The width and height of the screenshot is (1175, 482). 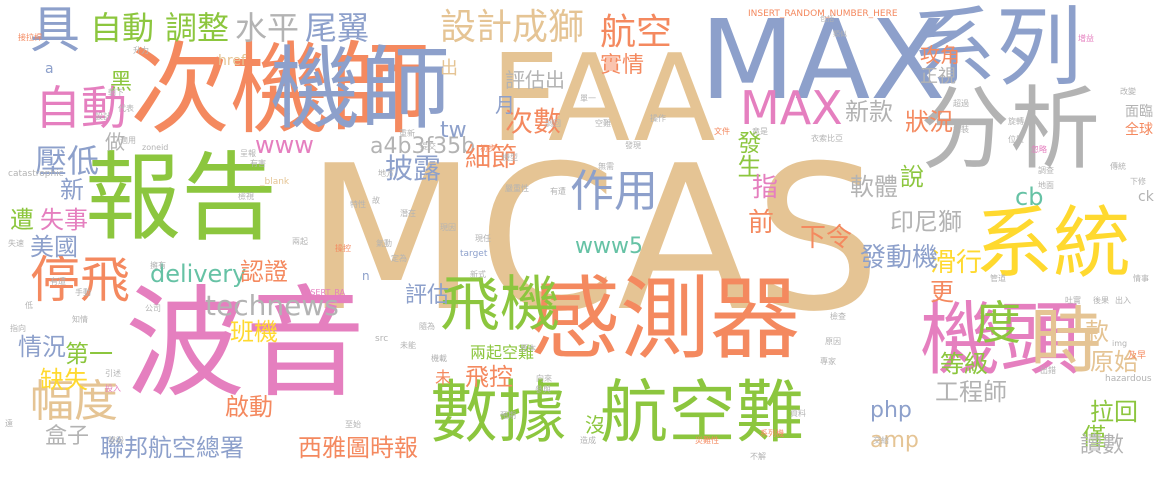 What do you see at coordinates (275, 182) in the screenshot?
I see `cloud-word: _blank` at bounding box center [275, 182].